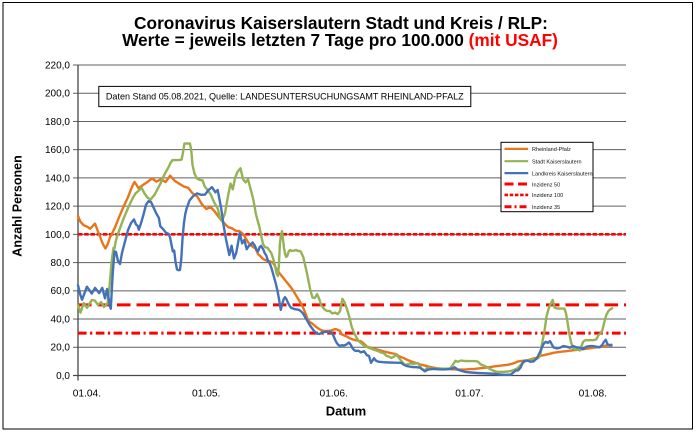  Describe the element at coordinates (61, 263) in the screenshot. I see `svg-text: 80,0` at that location.